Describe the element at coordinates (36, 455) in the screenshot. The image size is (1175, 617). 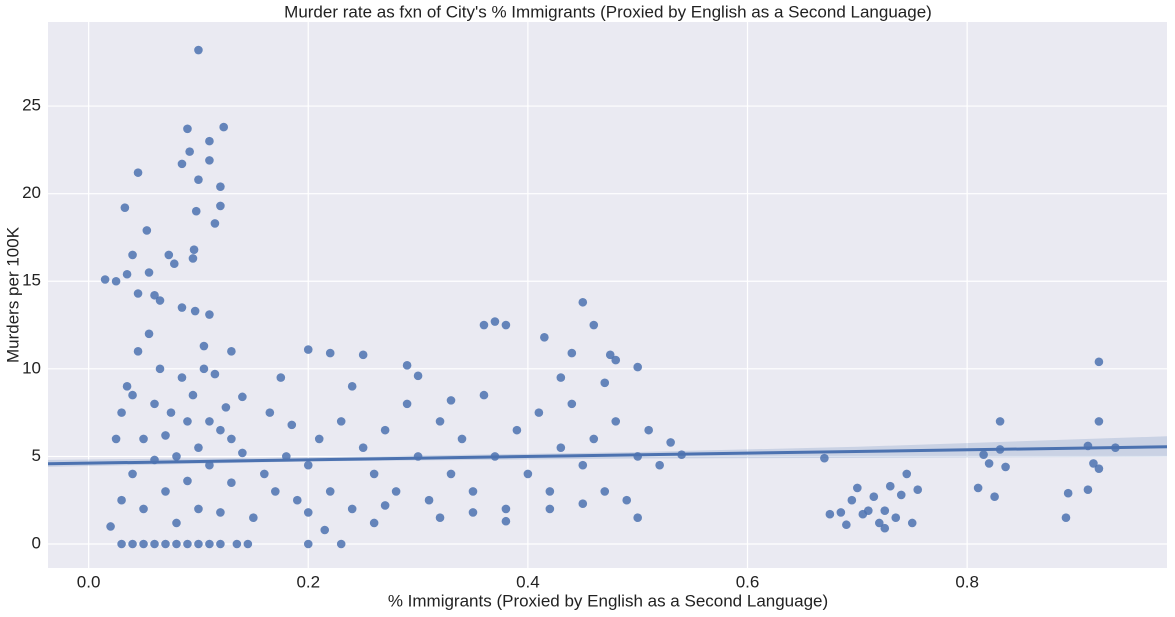
I see `y-tick-label: 5` at that location.